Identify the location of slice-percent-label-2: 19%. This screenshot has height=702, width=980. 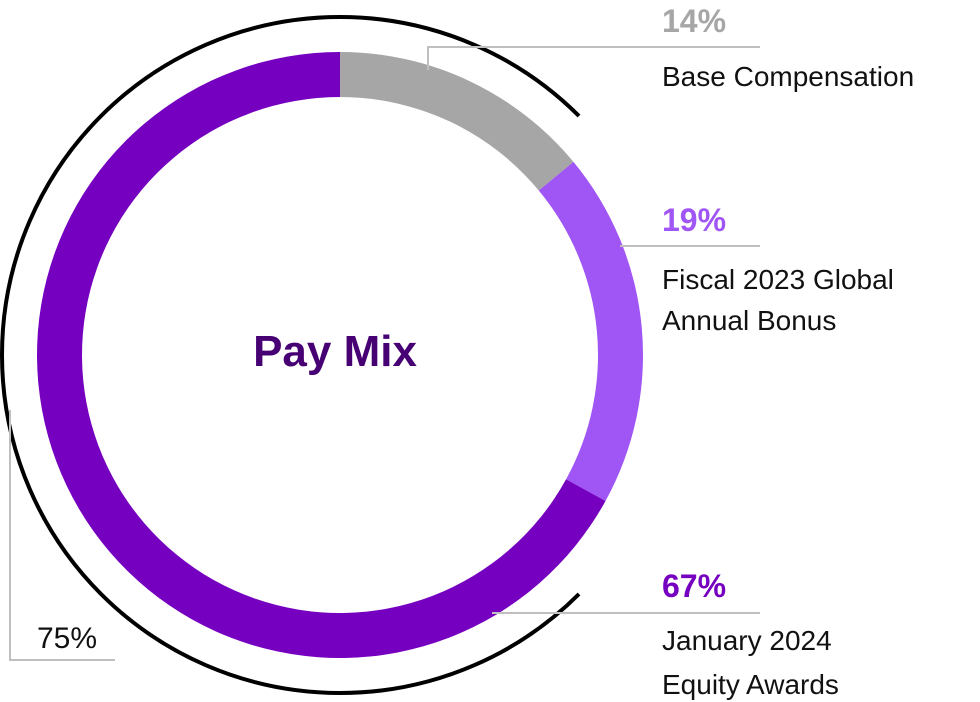
(694, 220).